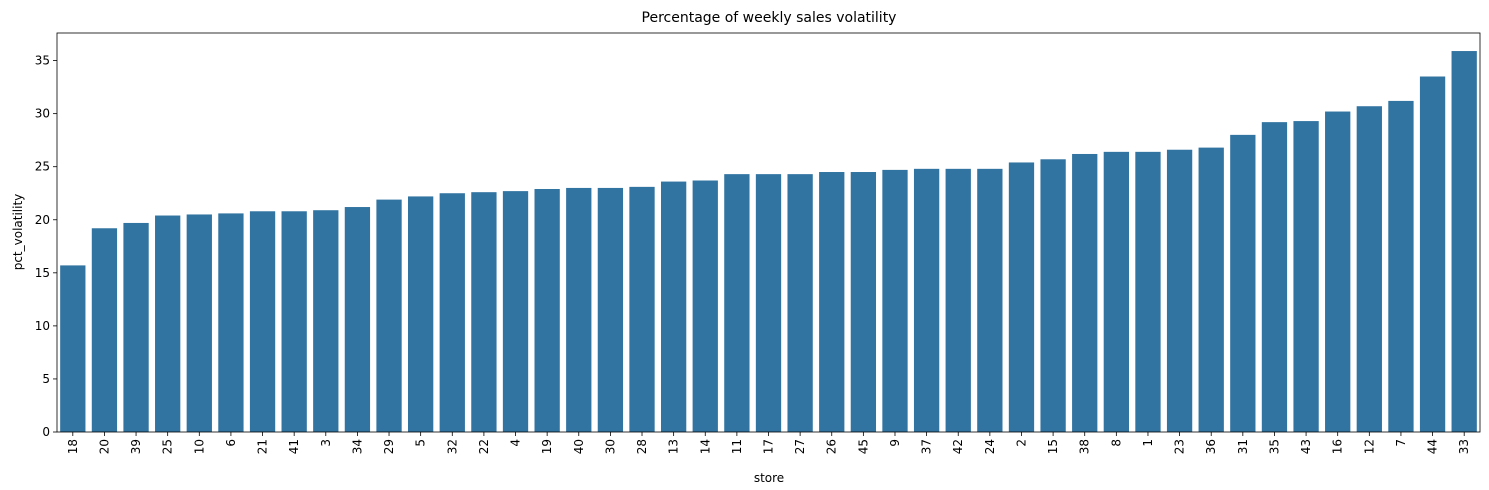  Describe the element at coordinates (42, 114) in the screenshot. I see `y-tick-label: 30` at that location.